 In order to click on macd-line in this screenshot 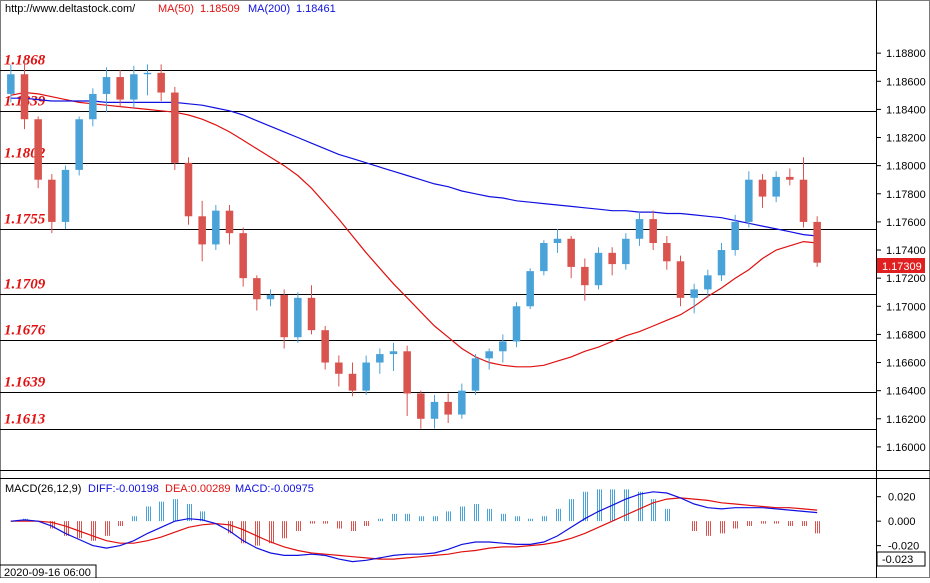, I will do `click(414, 528)`.